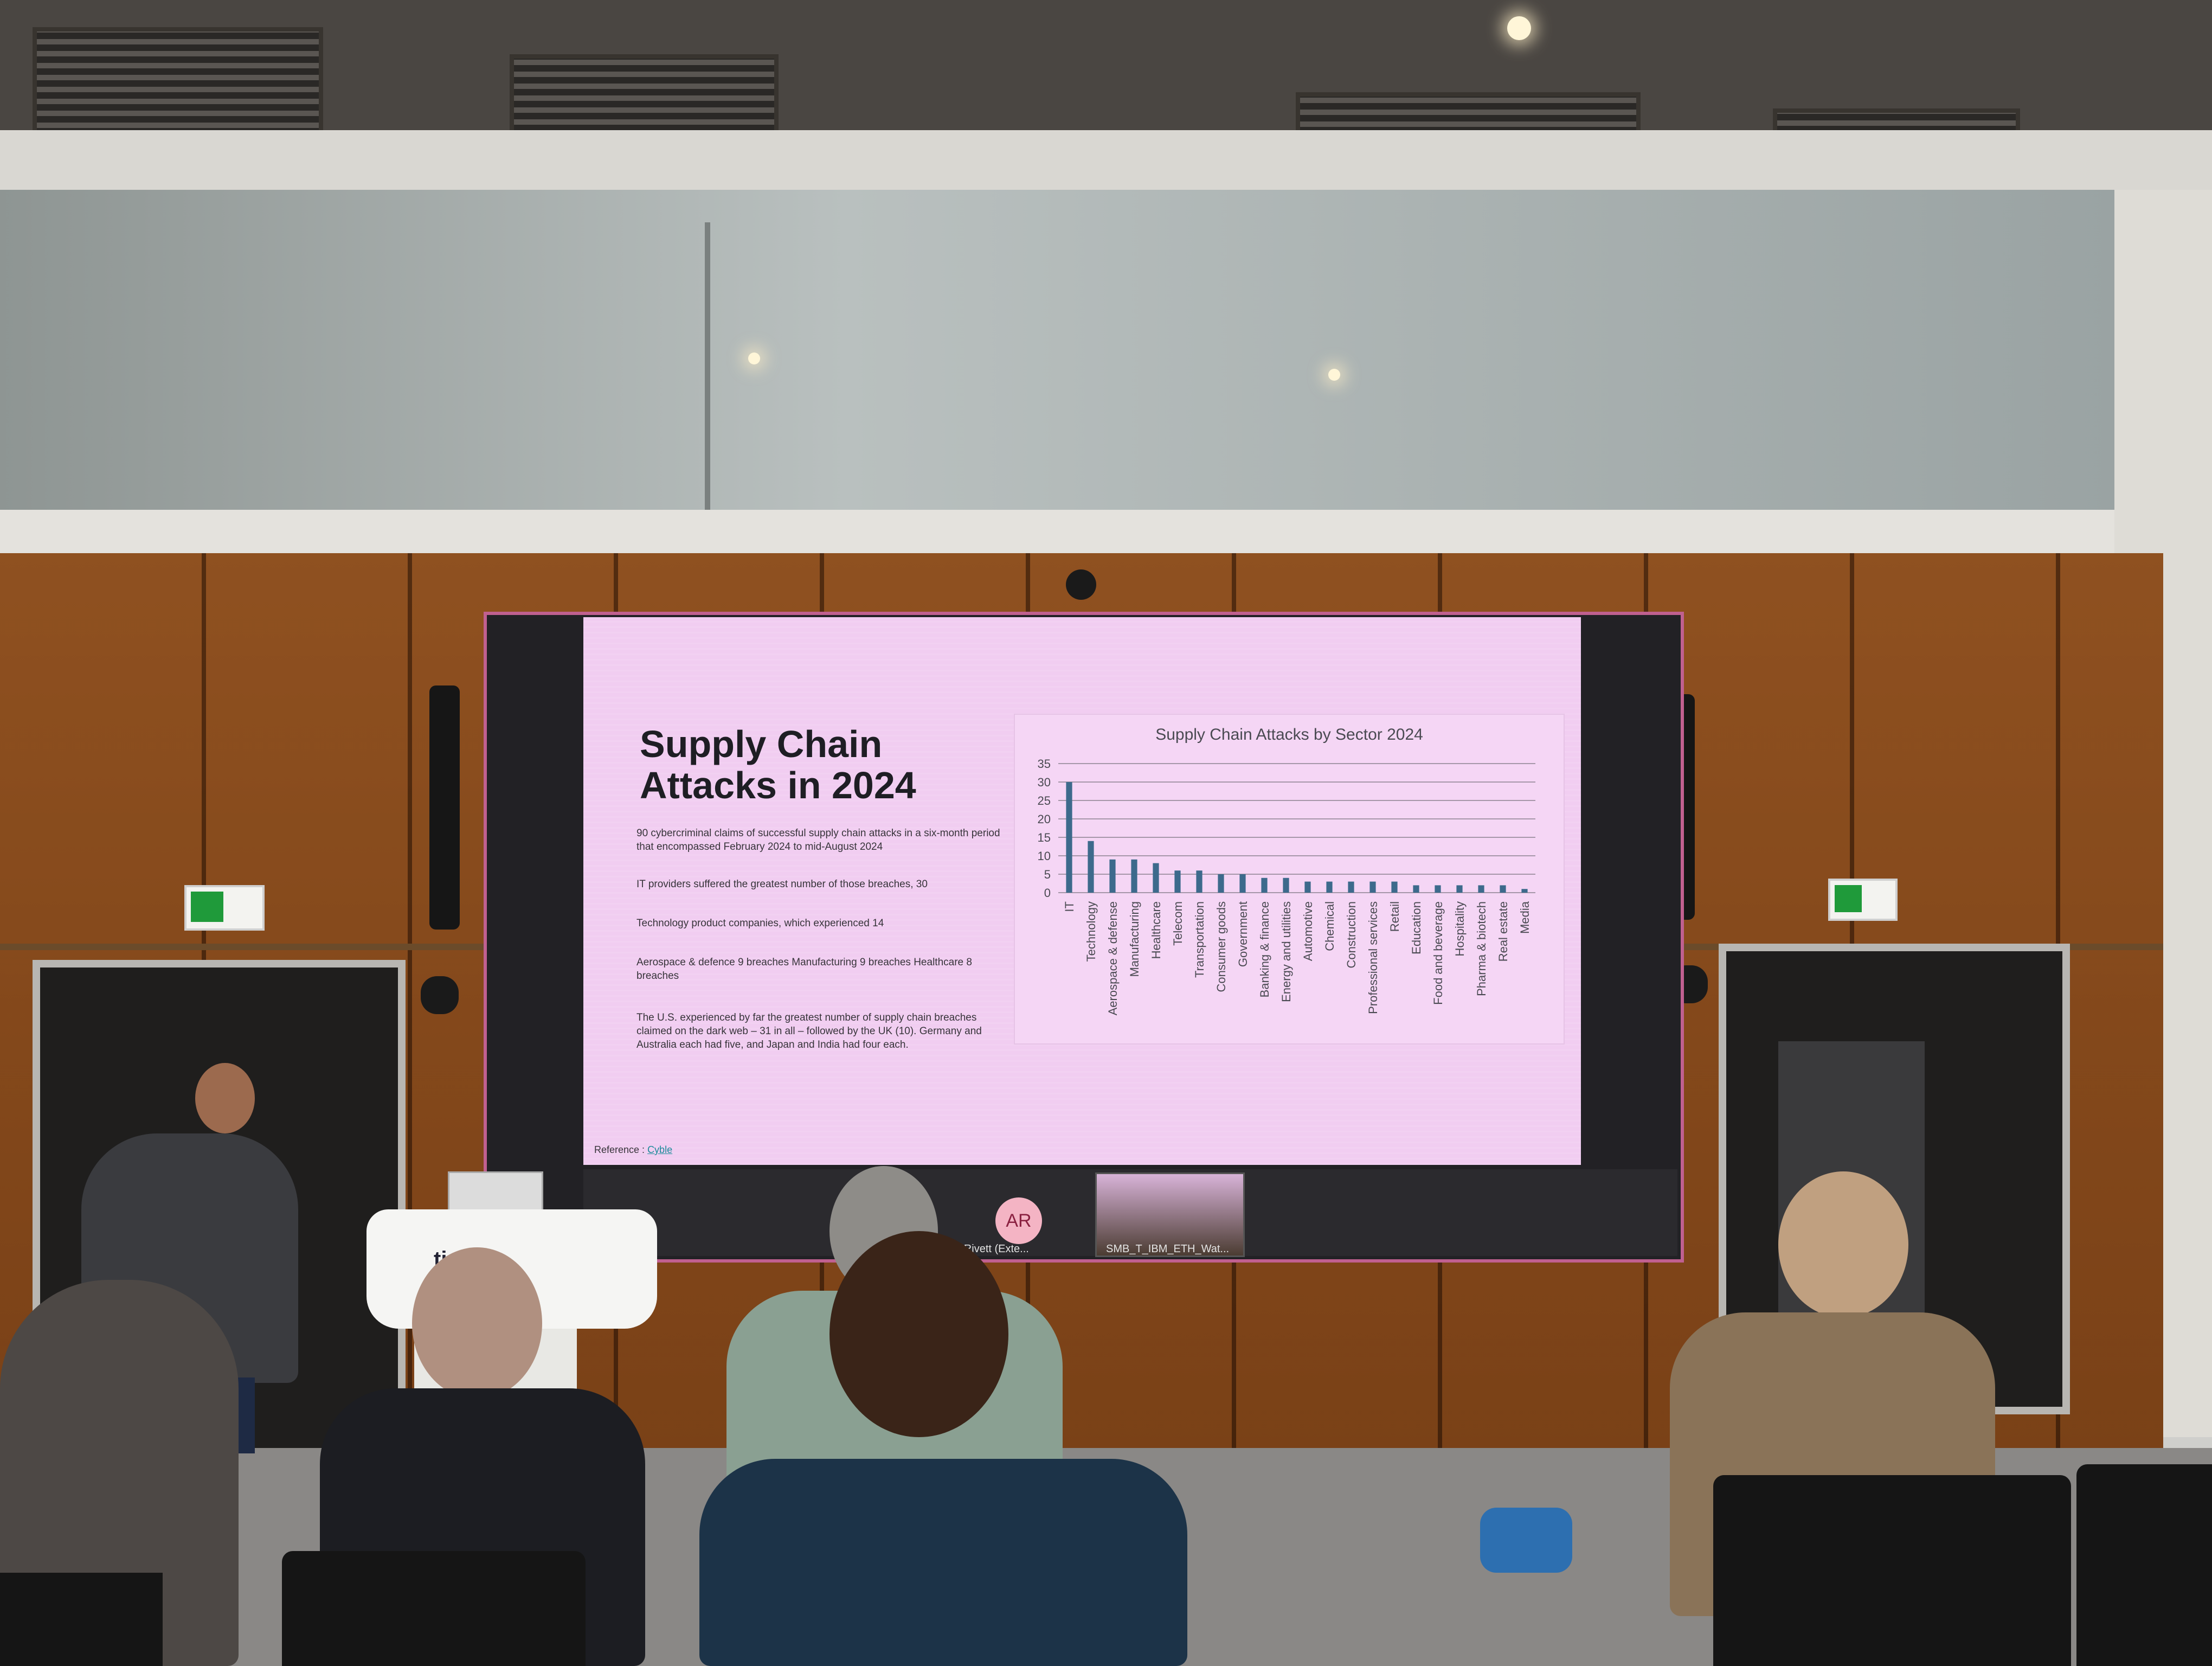  What do you see at coordinates (1018, 1220) in the screenshot?
I see `participant-avatar: AR` at bounding box center [1018, 1220].